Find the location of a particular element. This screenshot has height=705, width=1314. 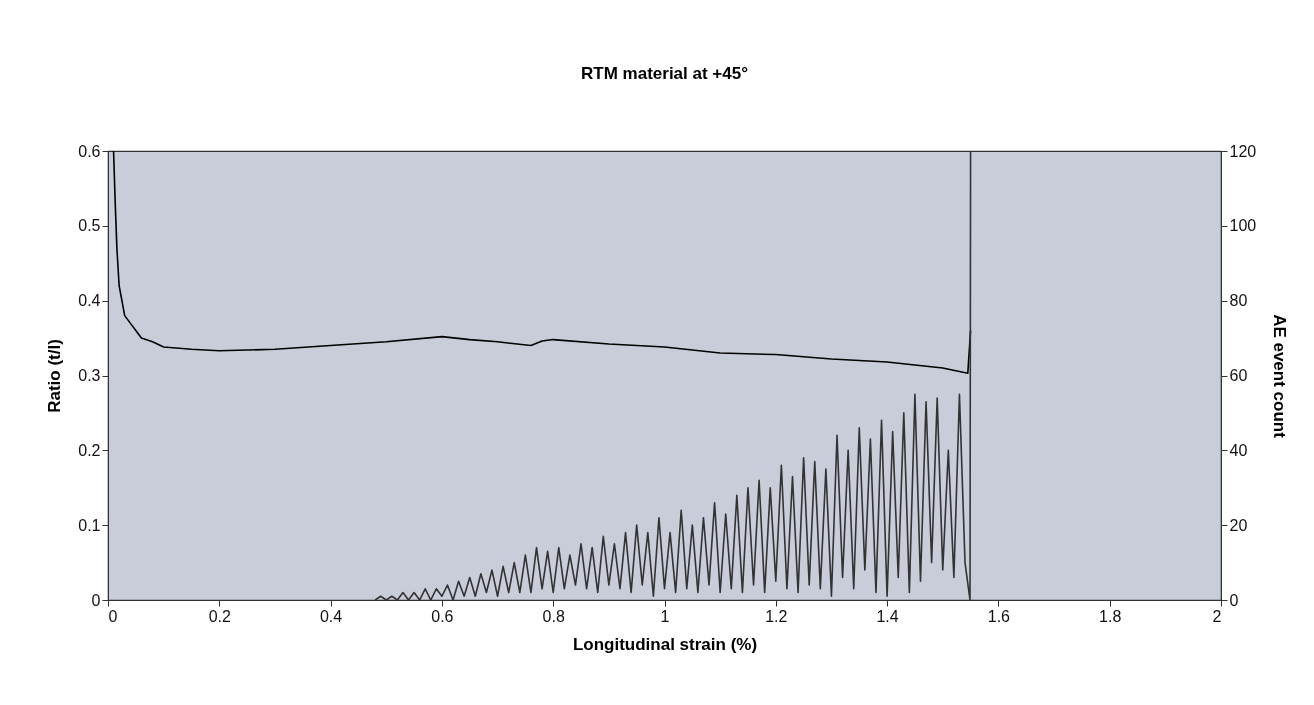

x-tick-label: 1.4 is located at coordinates (887, 616).